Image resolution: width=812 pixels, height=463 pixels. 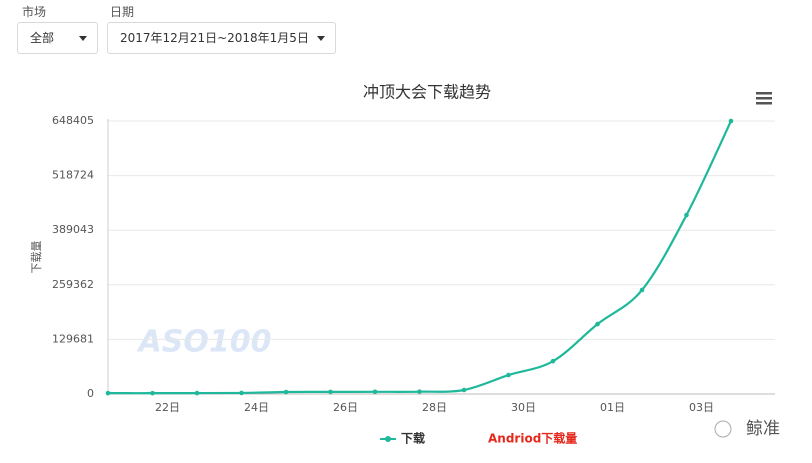 What do you see at coordinates (532, 438) in the screenshot?
I see `annotation: Andriod下载量` at bounding box center [532, 438].